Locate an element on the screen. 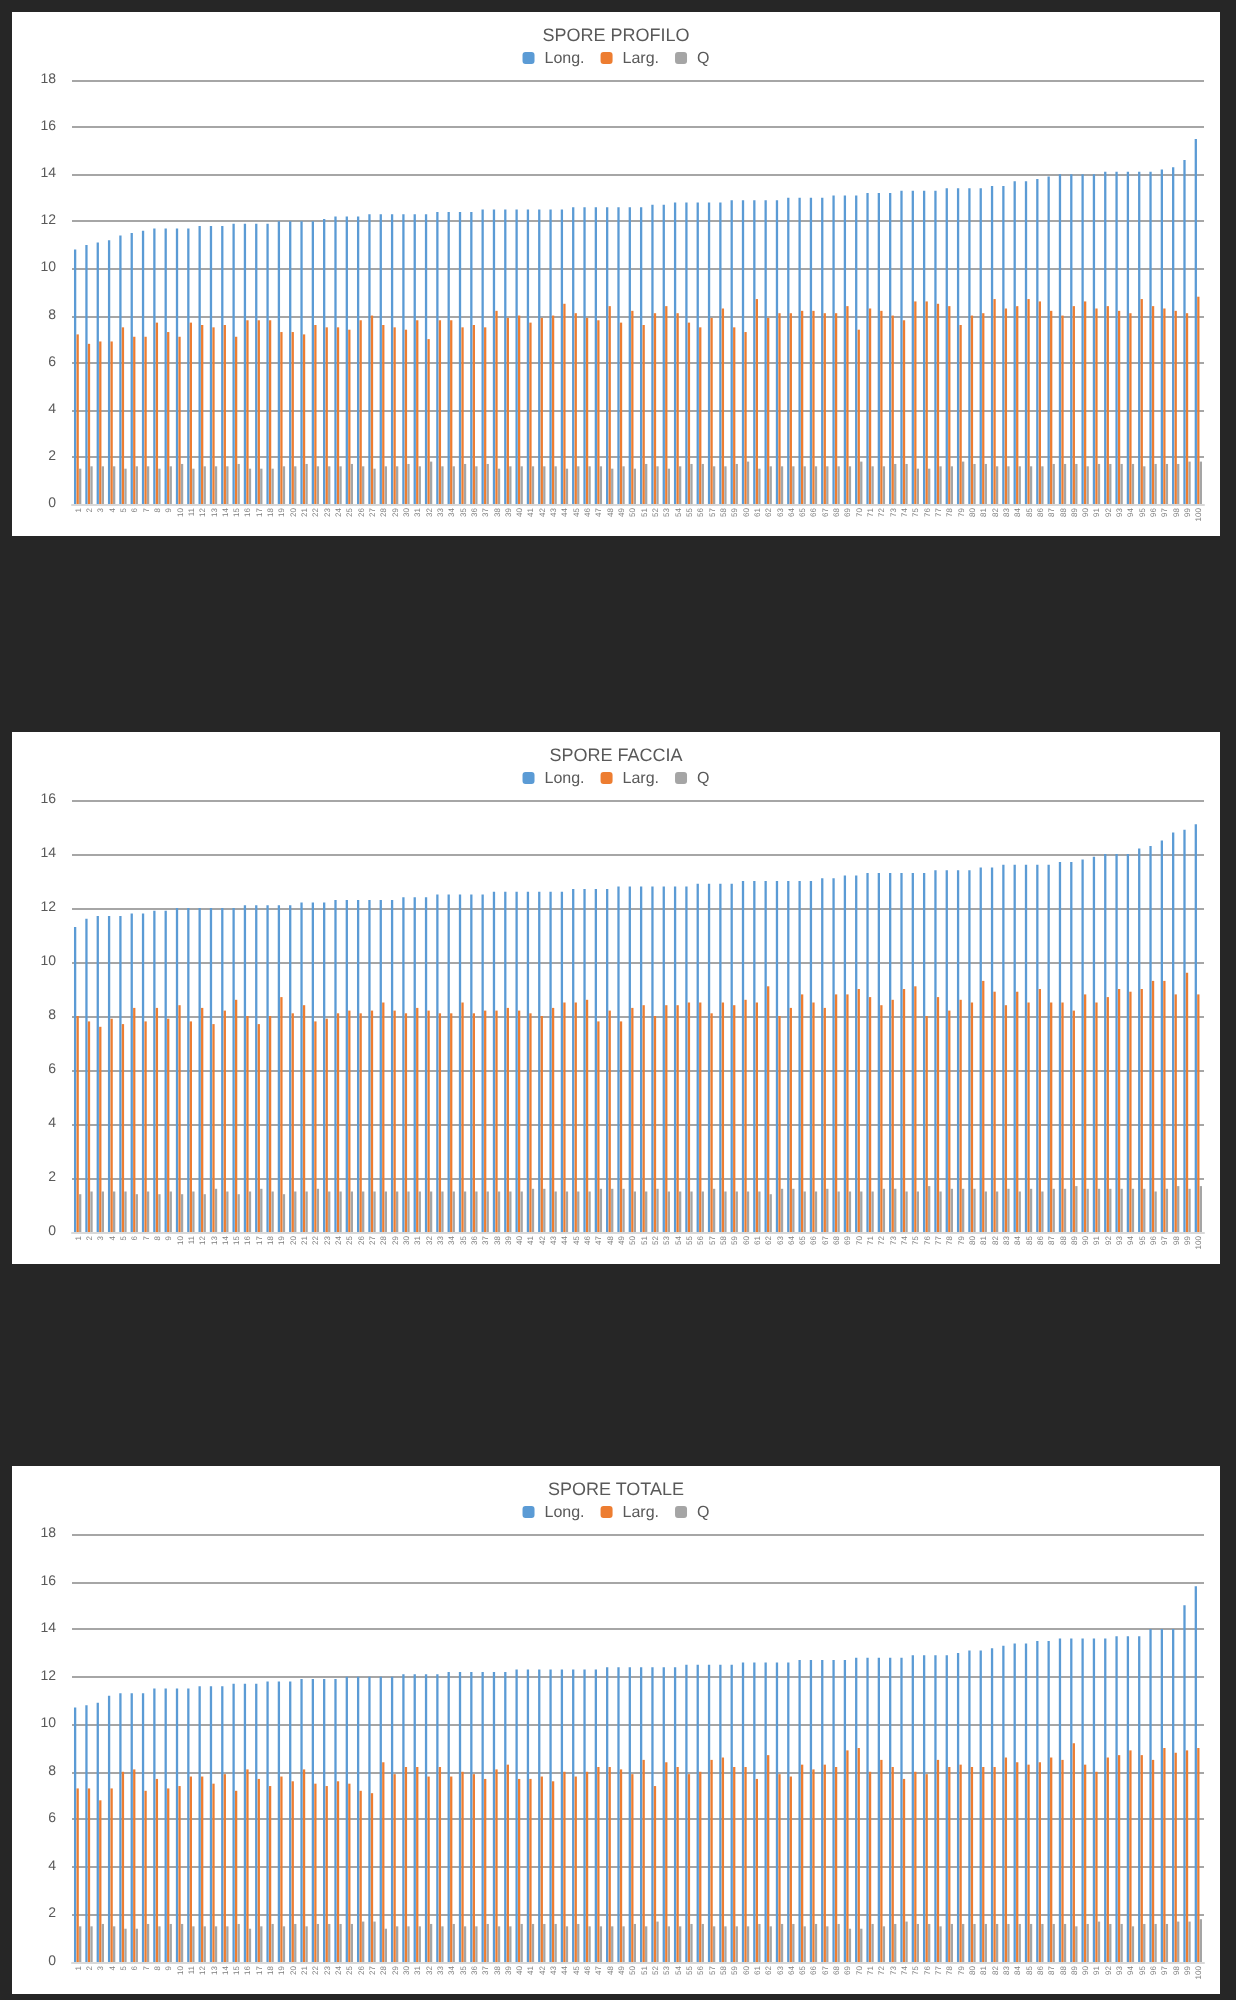 The width and height of the screenshot is (1236, 2000). chart-title: SPORE FACCIA is located at coordinates (616, 755).